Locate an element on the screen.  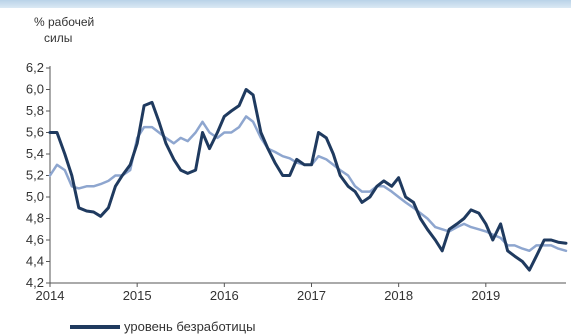
y-tick-label: 5,6 is located at coordinates (35, 132).